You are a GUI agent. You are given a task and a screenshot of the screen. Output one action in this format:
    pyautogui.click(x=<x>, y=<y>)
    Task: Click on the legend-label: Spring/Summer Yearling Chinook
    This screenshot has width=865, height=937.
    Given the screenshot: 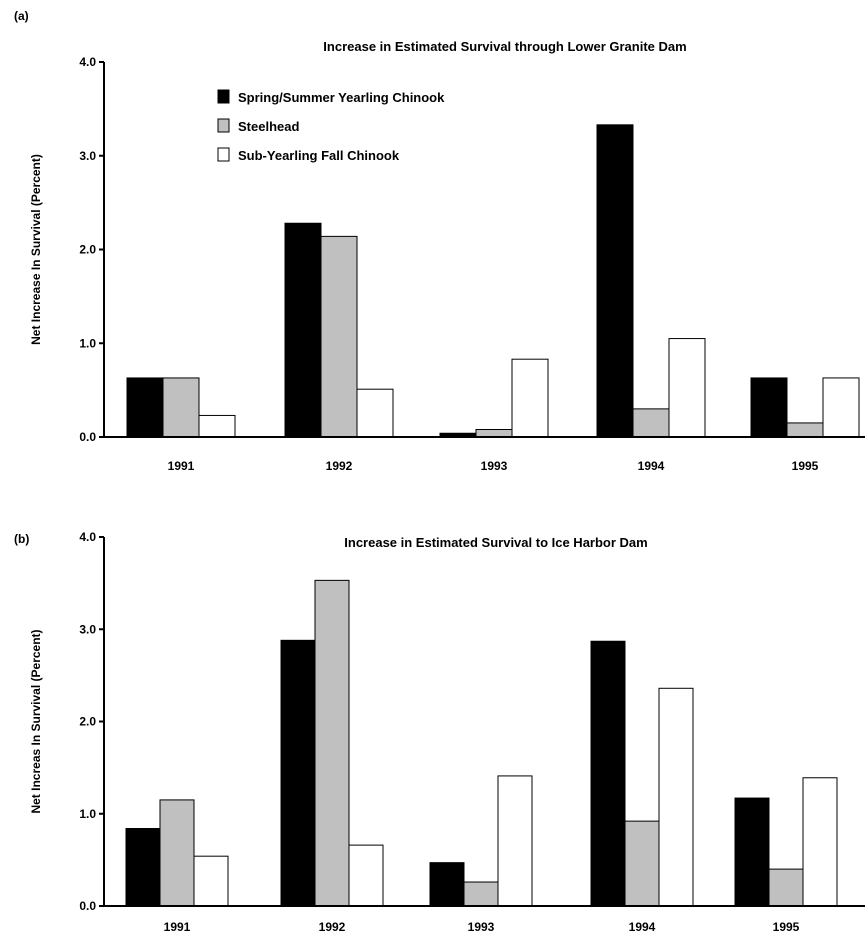 What is the action you would take?
    pyautogui.click(x=341, y=97)
    